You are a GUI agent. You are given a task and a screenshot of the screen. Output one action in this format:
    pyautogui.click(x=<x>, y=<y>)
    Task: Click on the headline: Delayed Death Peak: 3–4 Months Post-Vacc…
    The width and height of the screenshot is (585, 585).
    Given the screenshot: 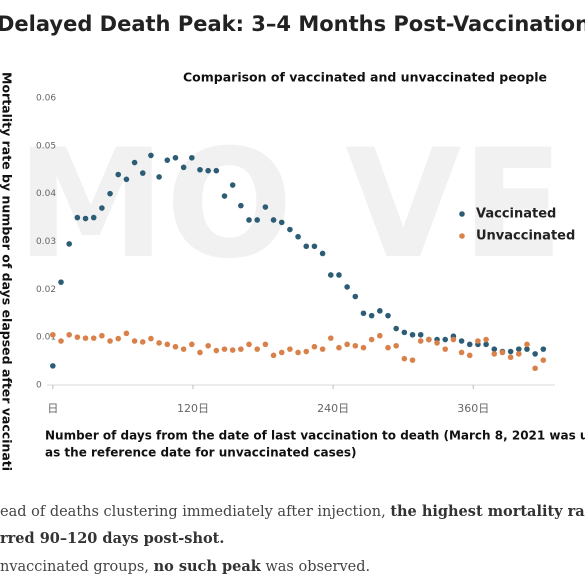 What is the action you would take?
    pyautogui.click(x=292, y=24)
    